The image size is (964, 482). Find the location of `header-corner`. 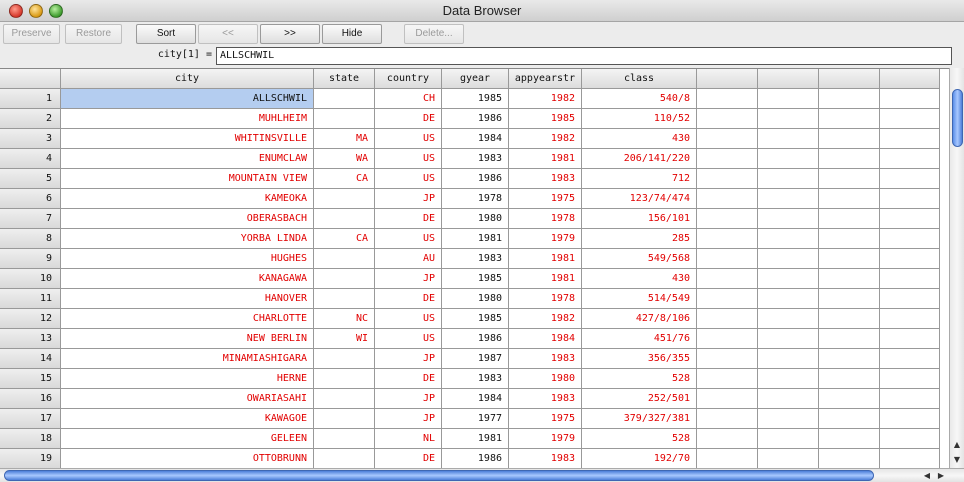

header-corner is located at coordinates (30, 79).